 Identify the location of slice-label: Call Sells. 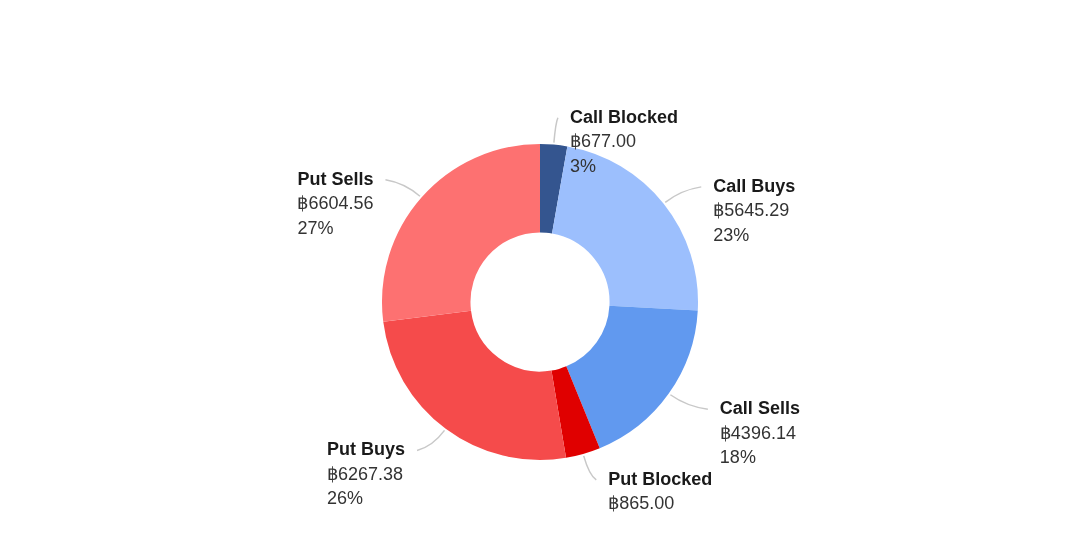
(759, 408).